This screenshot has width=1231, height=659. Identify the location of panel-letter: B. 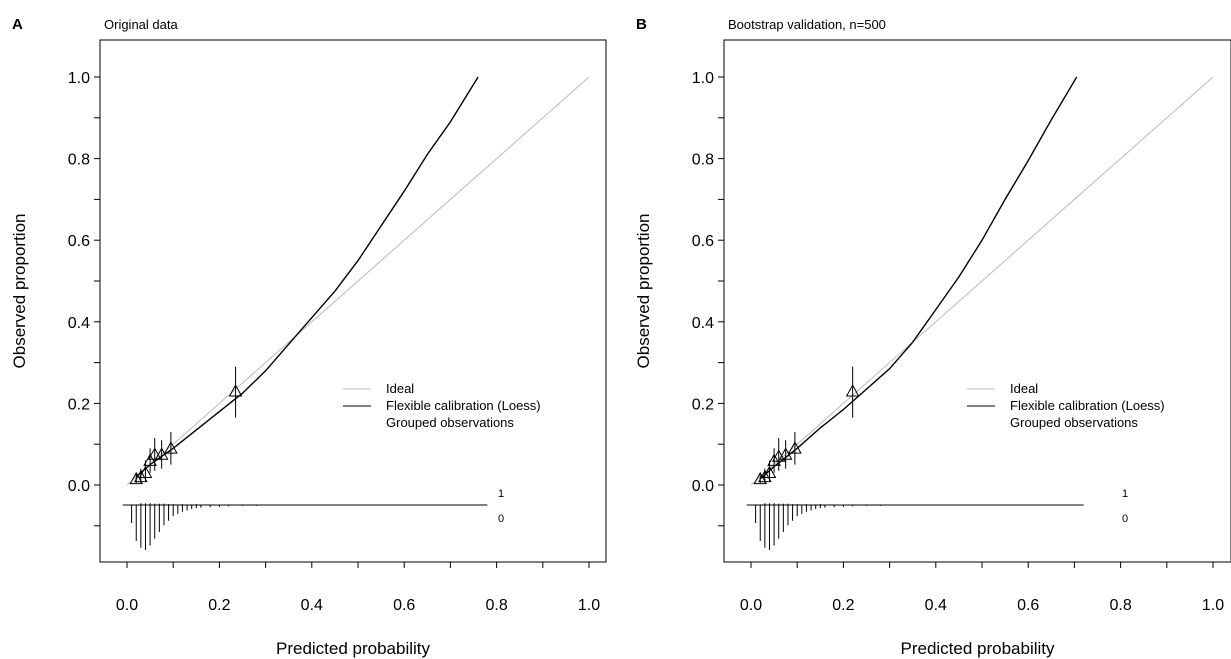
(641, 24).